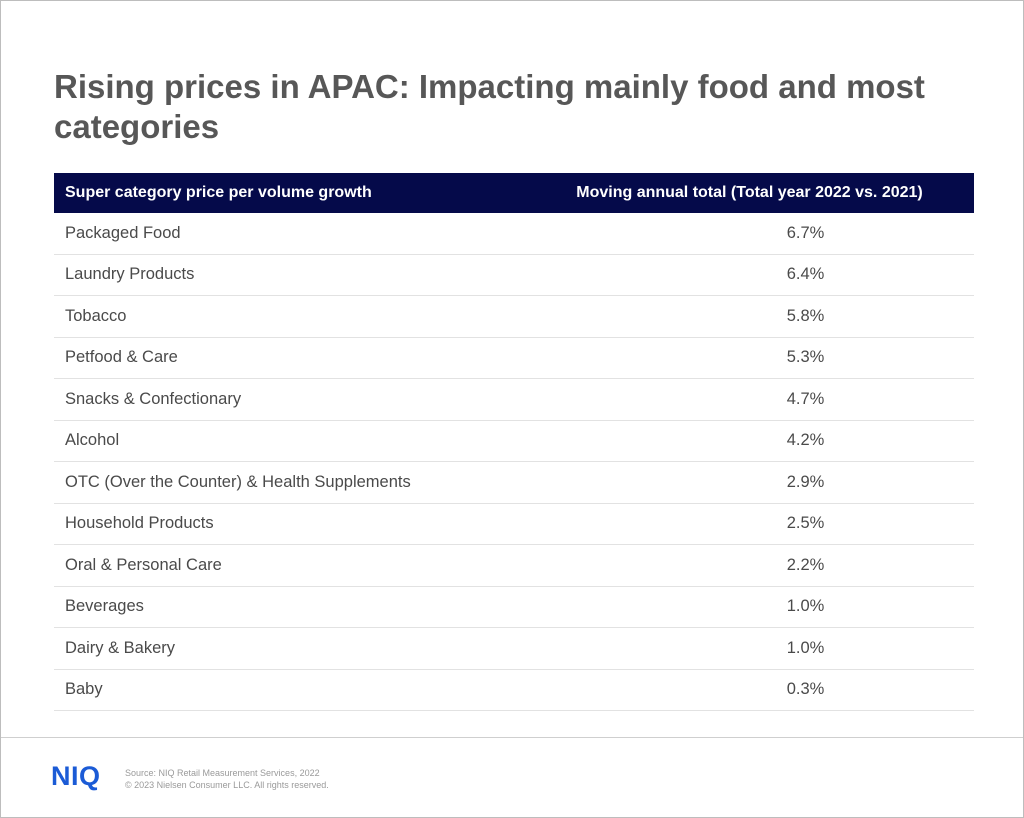  I want to click on row-category: Baby, so click(289, 690).